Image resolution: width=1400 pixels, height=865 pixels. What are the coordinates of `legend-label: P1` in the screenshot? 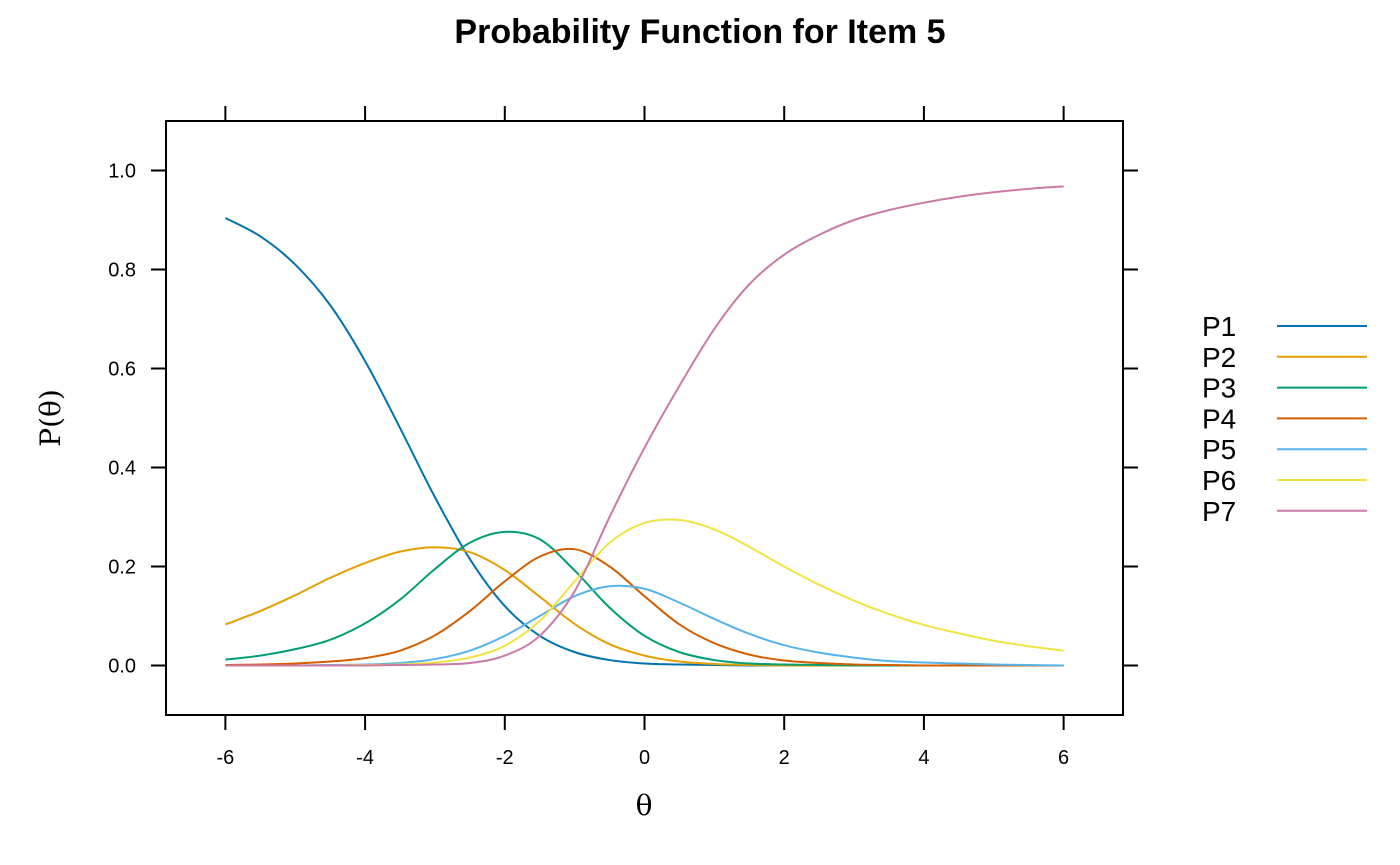 It's located at (1219, 326).